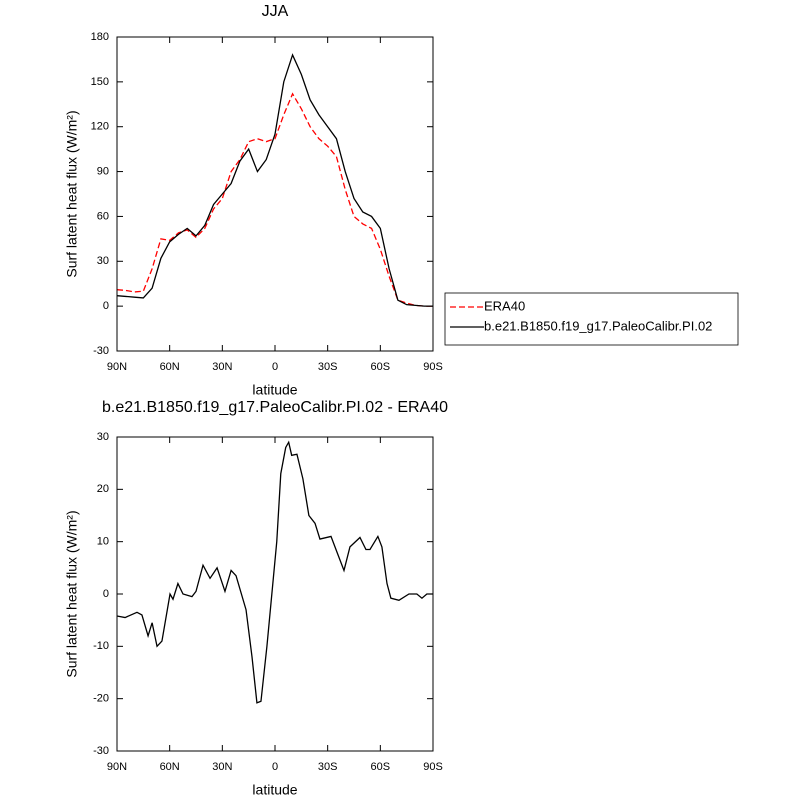 The width and height of the screenshot is (800, 800). What do you see at coordinates (100, 37) in the screenshot?
I see `y-tick-label: 180` at bounding box center [100, 37].